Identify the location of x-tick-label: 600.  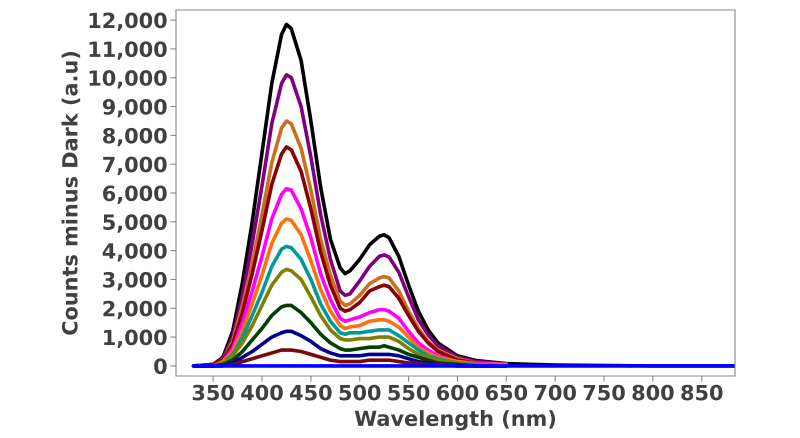
(457, 392).